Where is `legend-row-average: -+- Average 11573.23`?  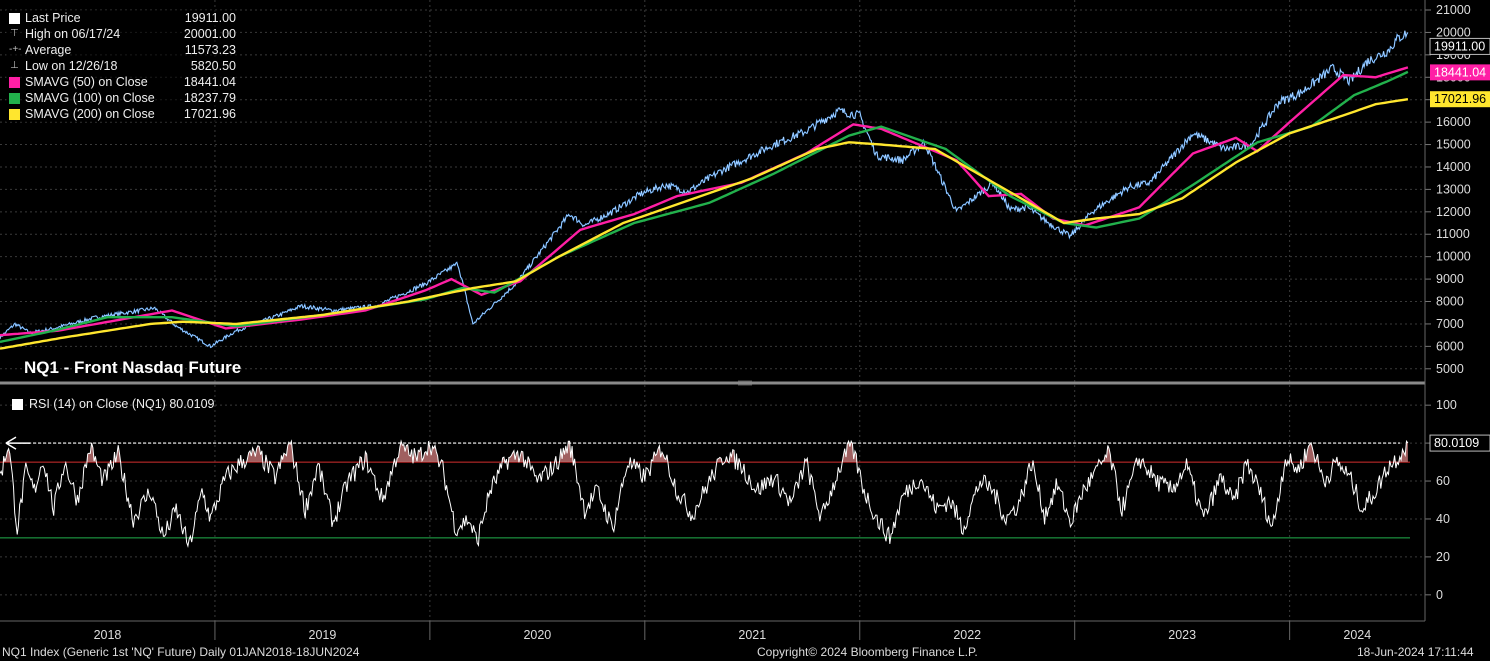 legend-row-average: -+- Average 11573.23 is located at coordinates (122, 50).